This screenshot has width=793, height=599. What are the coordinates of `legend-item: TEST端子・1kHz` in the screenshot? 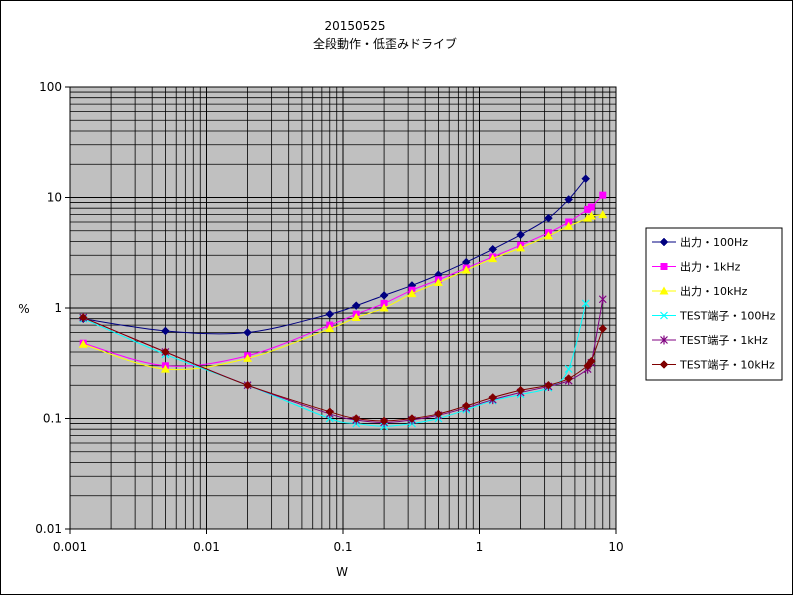 It's located at (710, 340).